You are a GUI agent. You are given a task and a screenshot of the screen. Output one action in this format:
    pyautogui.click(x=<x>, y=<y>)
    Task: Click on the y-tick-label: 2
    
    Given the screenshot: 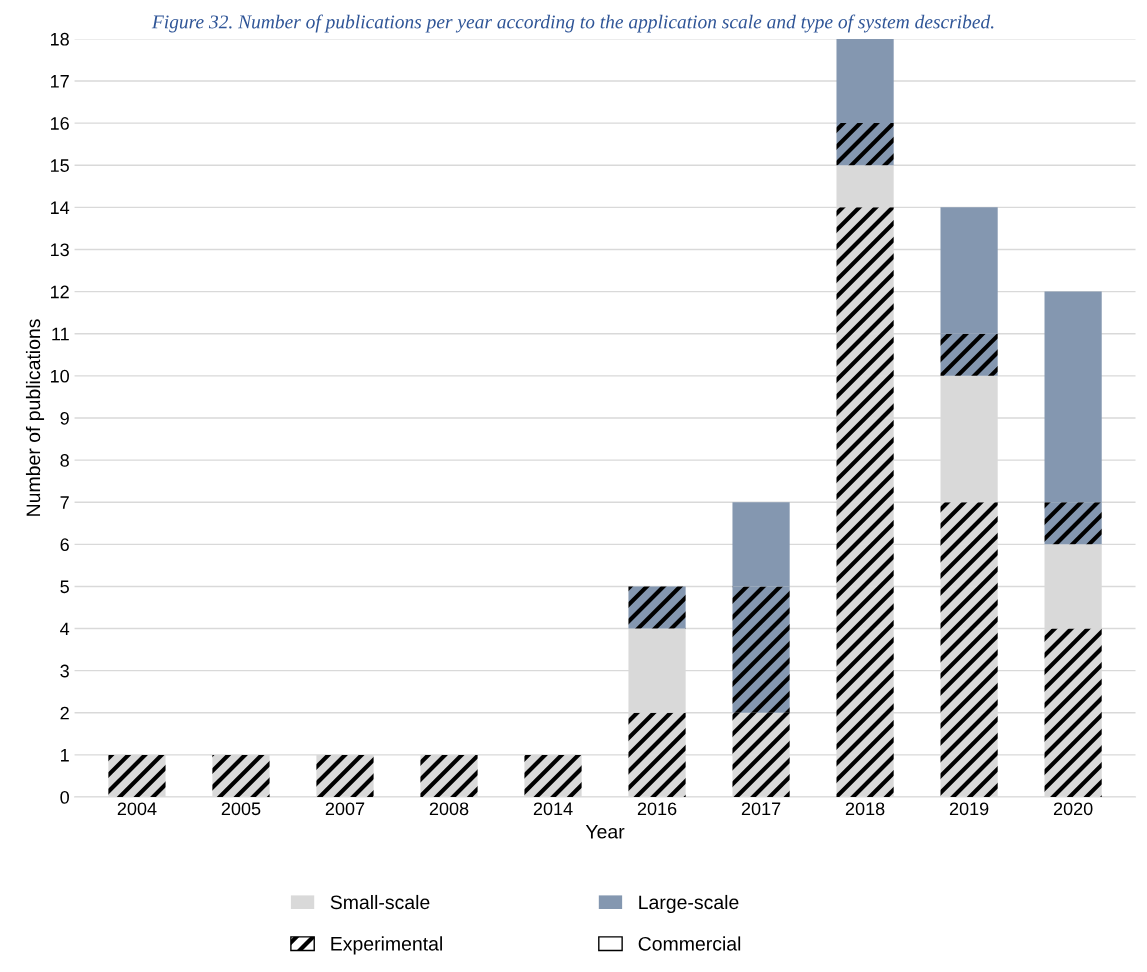 What is the action you would take?
    pyautogui.click(x=64, y=713)
    